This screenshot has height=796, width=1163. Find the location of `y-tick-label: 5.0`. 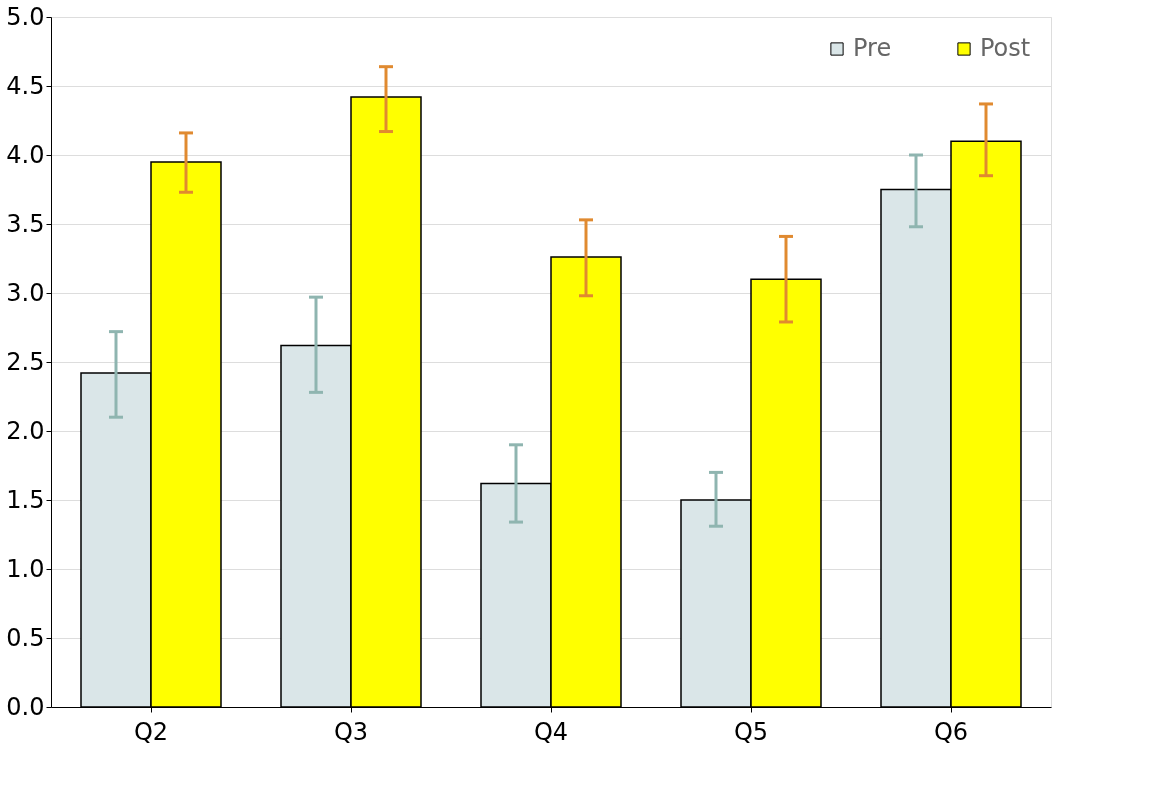

y-tick-label: 5.0 is located at coordinates (25, 16).